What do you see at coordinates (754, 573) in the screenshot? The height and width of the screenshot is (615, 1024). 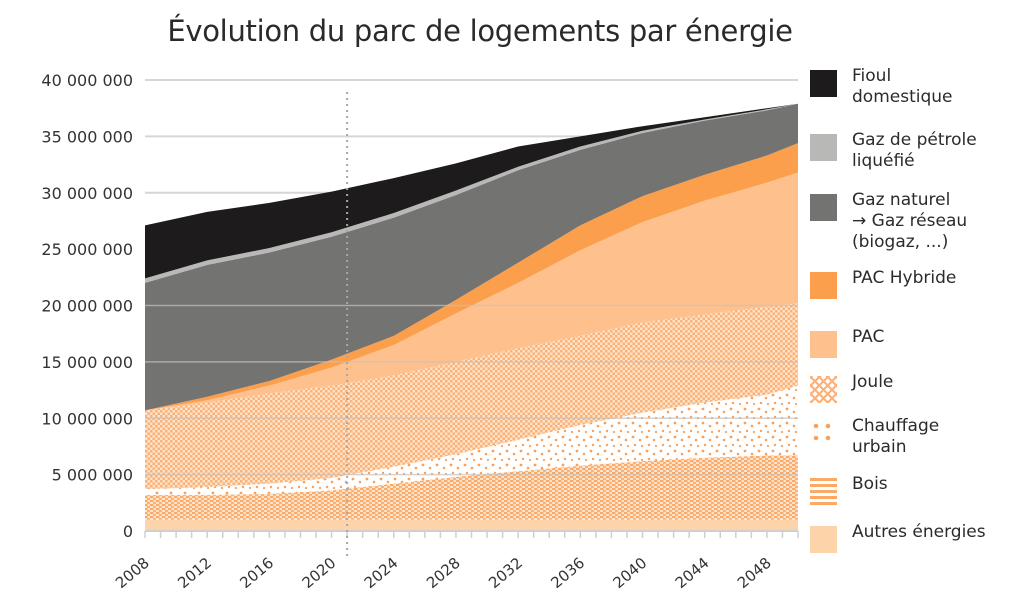 I see `x-tick-label: 2048` at bounding box center [754, 573].